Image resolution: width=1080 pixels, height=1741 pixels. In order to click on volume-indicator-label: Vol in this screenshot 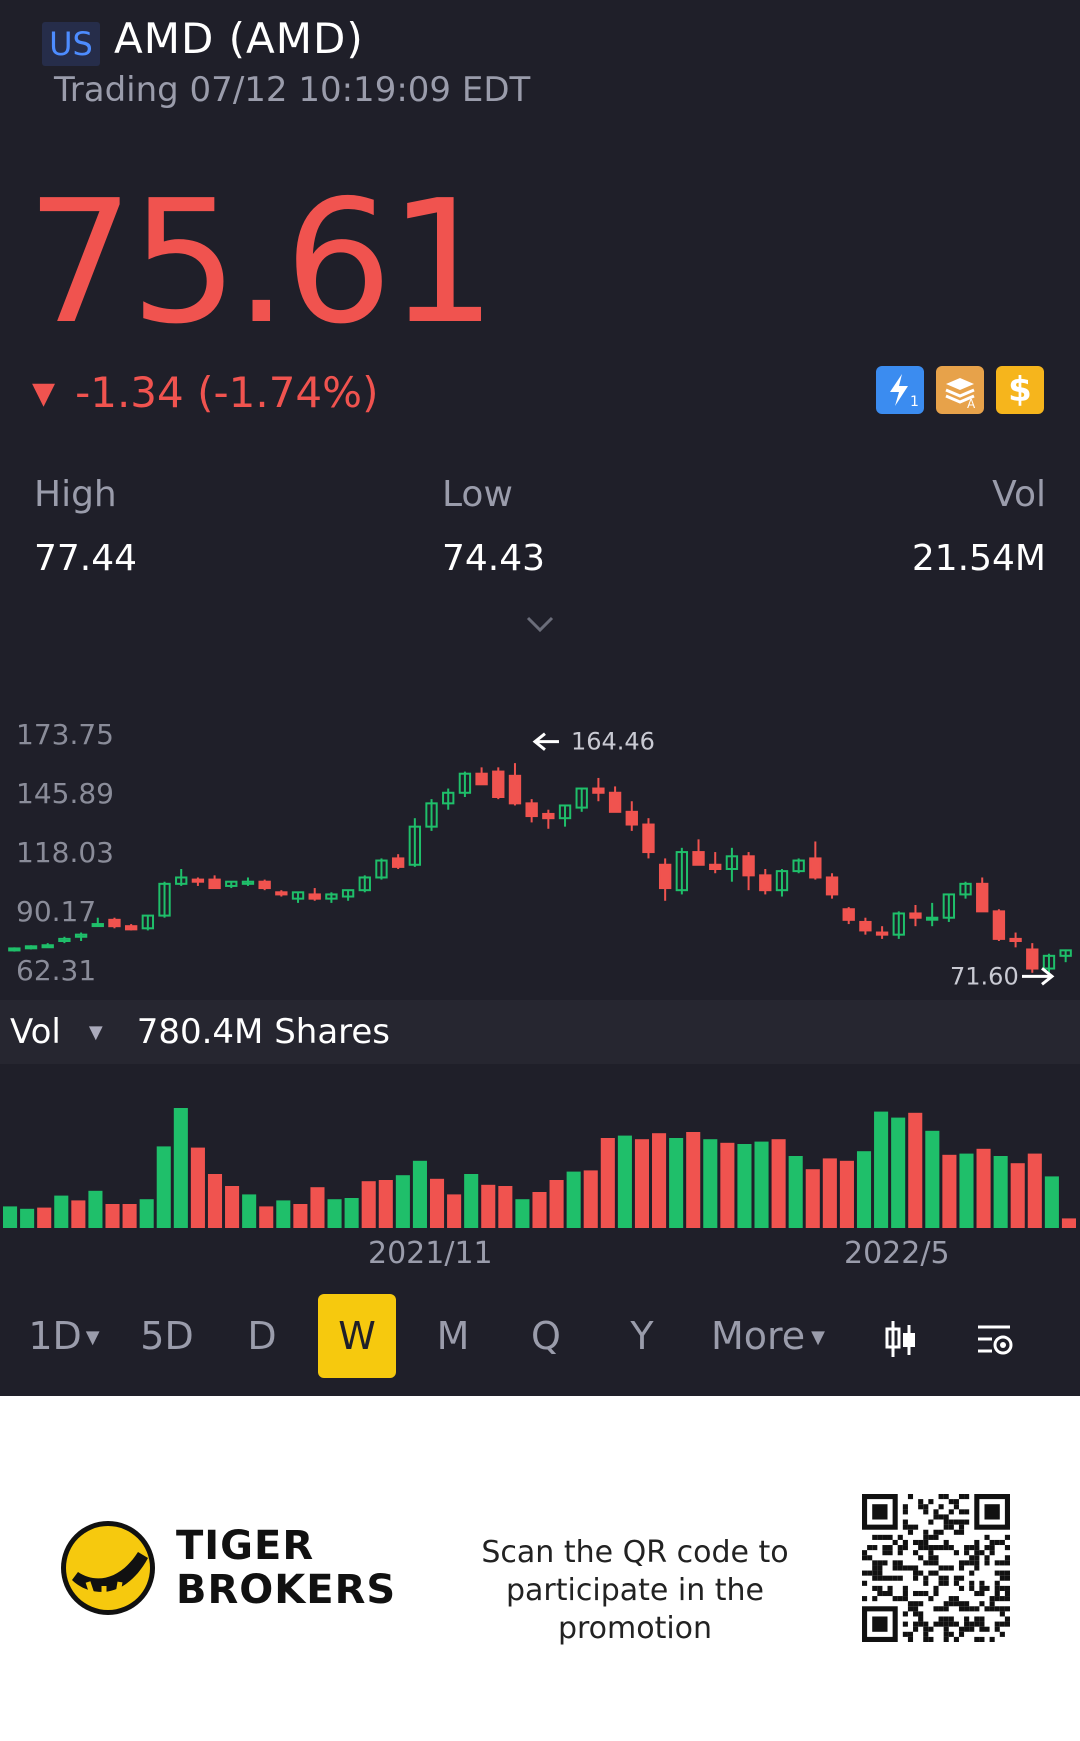, I will do `click(35, 1032)`.